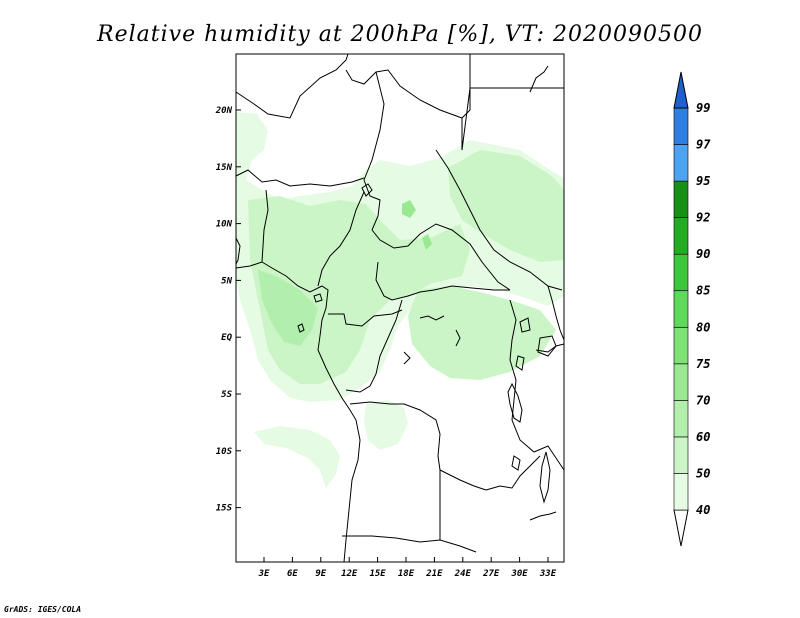 The height and width of the screenshot is (618, 800). I want to click on humidity-area-angola-patch, so click(386, 425).